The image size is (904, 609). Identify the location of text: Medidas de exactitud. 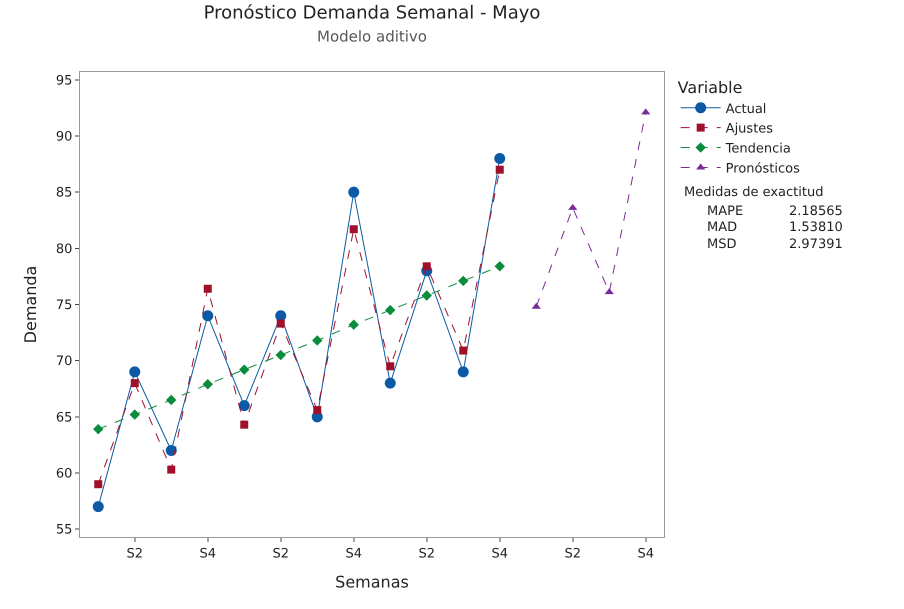
(754, 192).